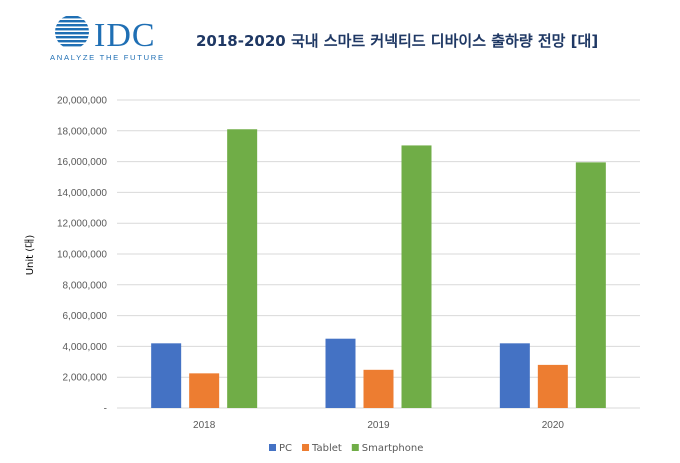 This screenshot has width=680, height=463. What do you see at coordinates (514, 375) in the screenshot?
I see `bar-pc-2020` at bounding box center [514, 375].